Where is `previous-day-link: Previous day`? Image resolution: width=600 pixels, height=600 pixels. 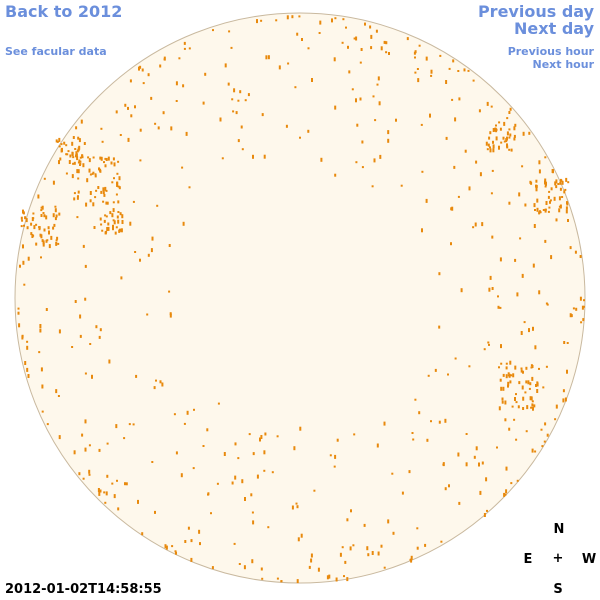
previous-day-link: Previous day is located at coordinates (535, 11).